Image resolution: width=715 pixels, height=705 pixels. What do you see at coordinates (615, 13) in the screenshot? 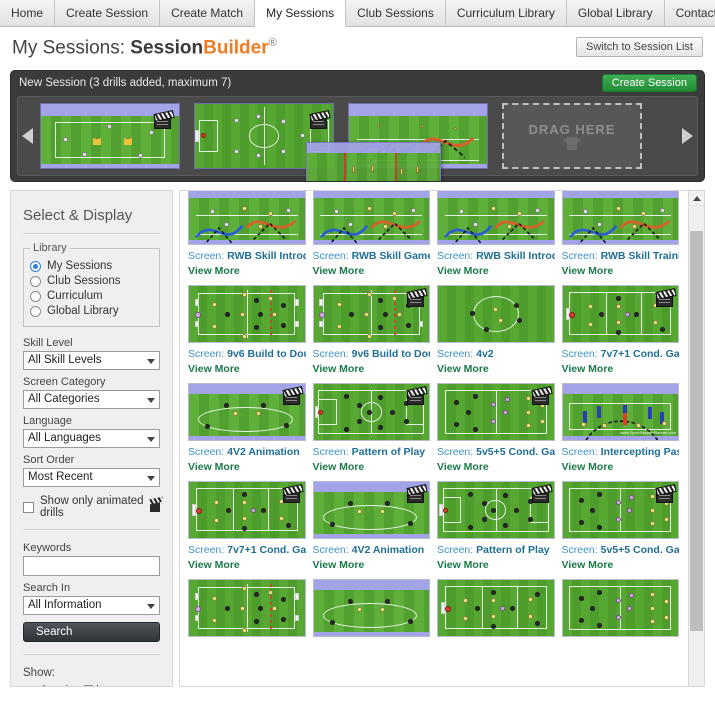
I see `nav-tab-global-library: Global Library` at bounding box center [615, 13].